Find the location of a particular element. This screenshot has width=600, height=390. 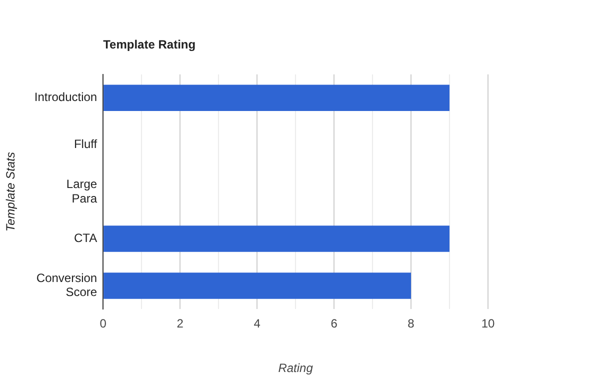

y-tick-label: CTA is located at coordinates (86, 238).